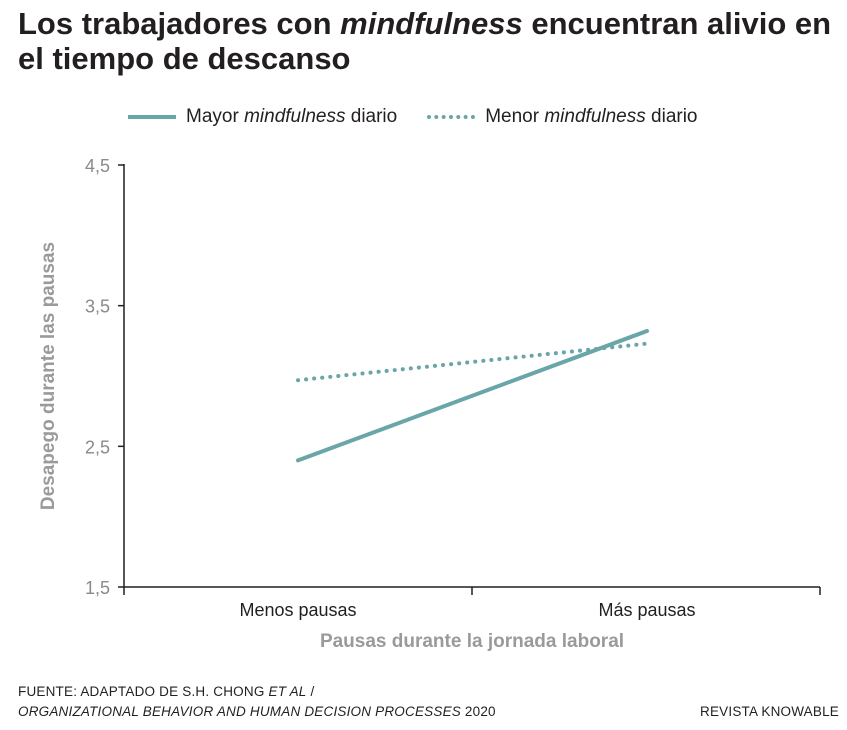 The image size is (847, 730). Describe the element at coordinates (472, 362) in the screenshot. I see `series-line-menor` at that location.